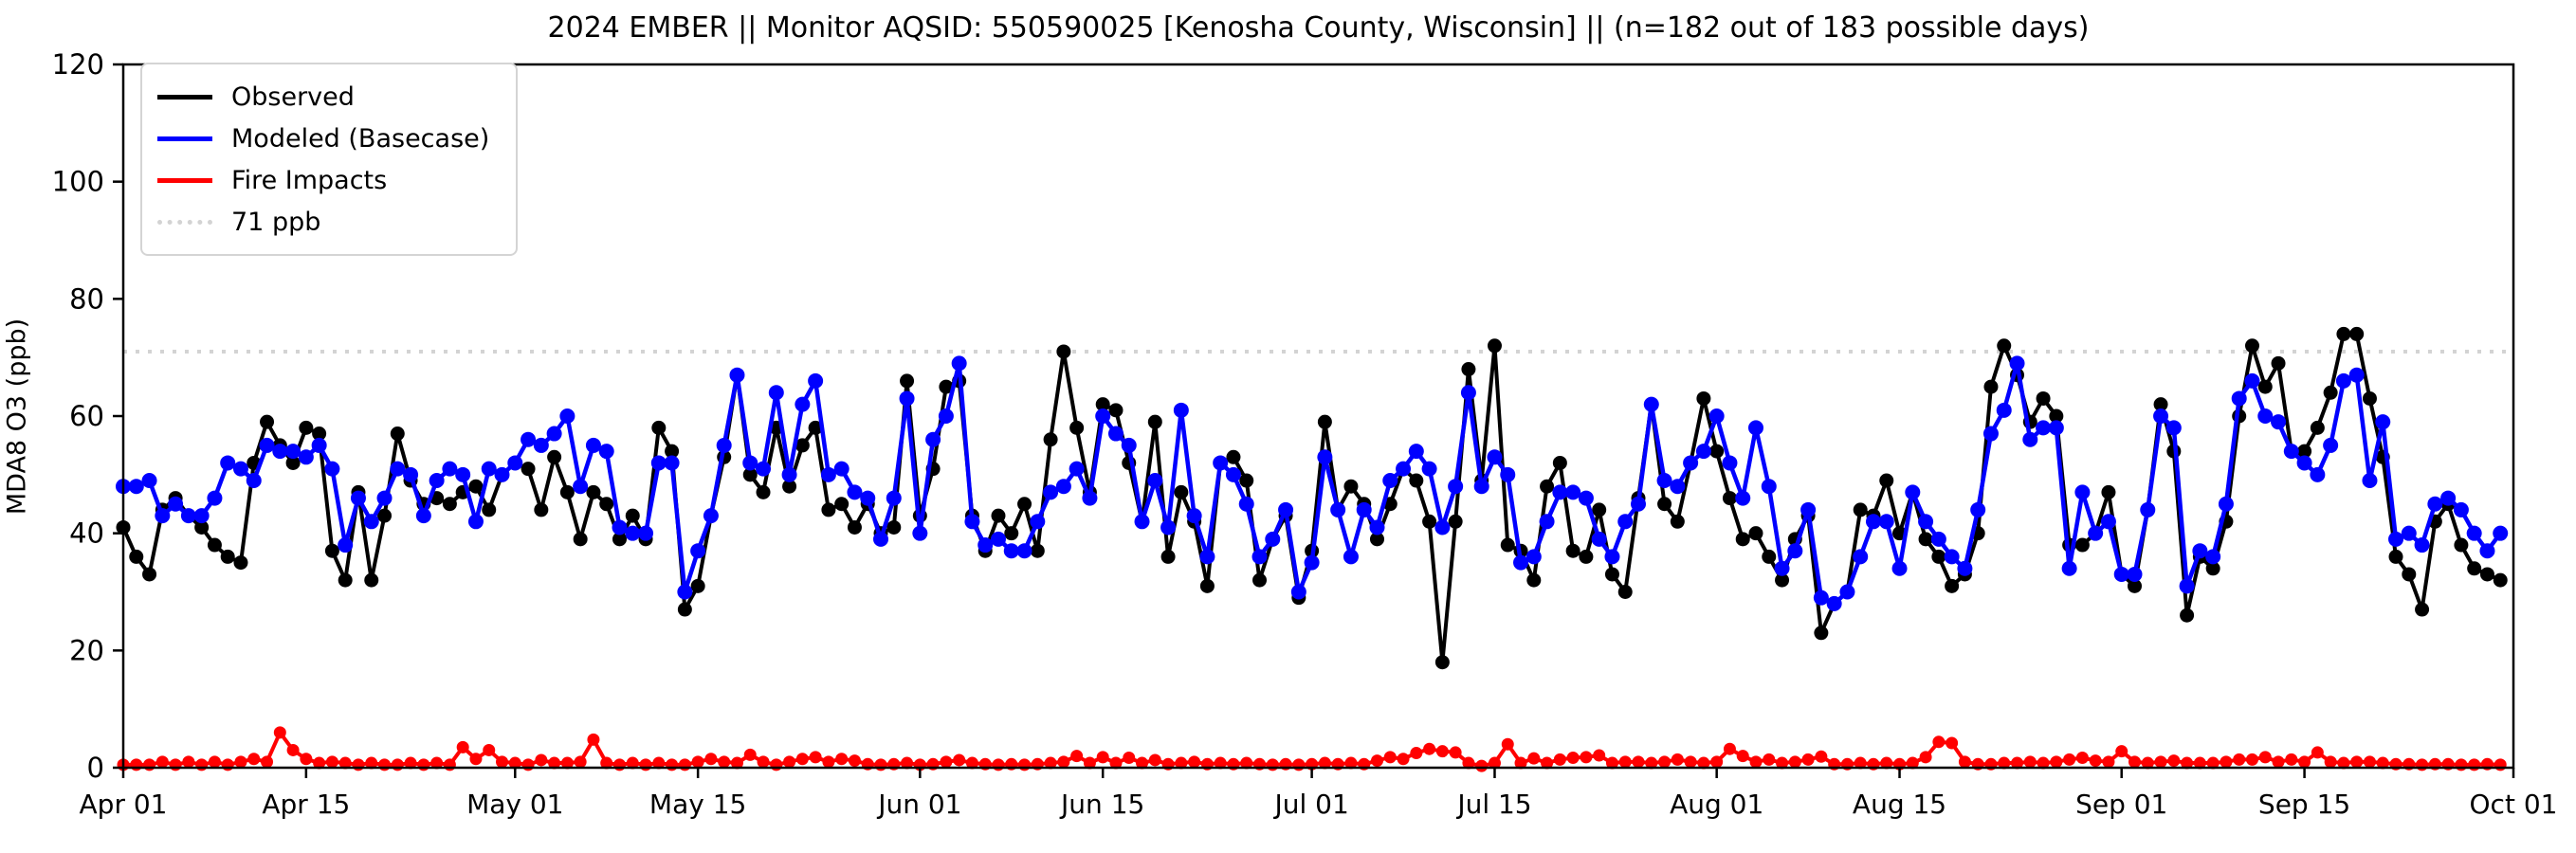  What do you see at coordinates (184, 138) in the screenshot?
I see `modeled-line-swatch` at bounding box center [184, 138].